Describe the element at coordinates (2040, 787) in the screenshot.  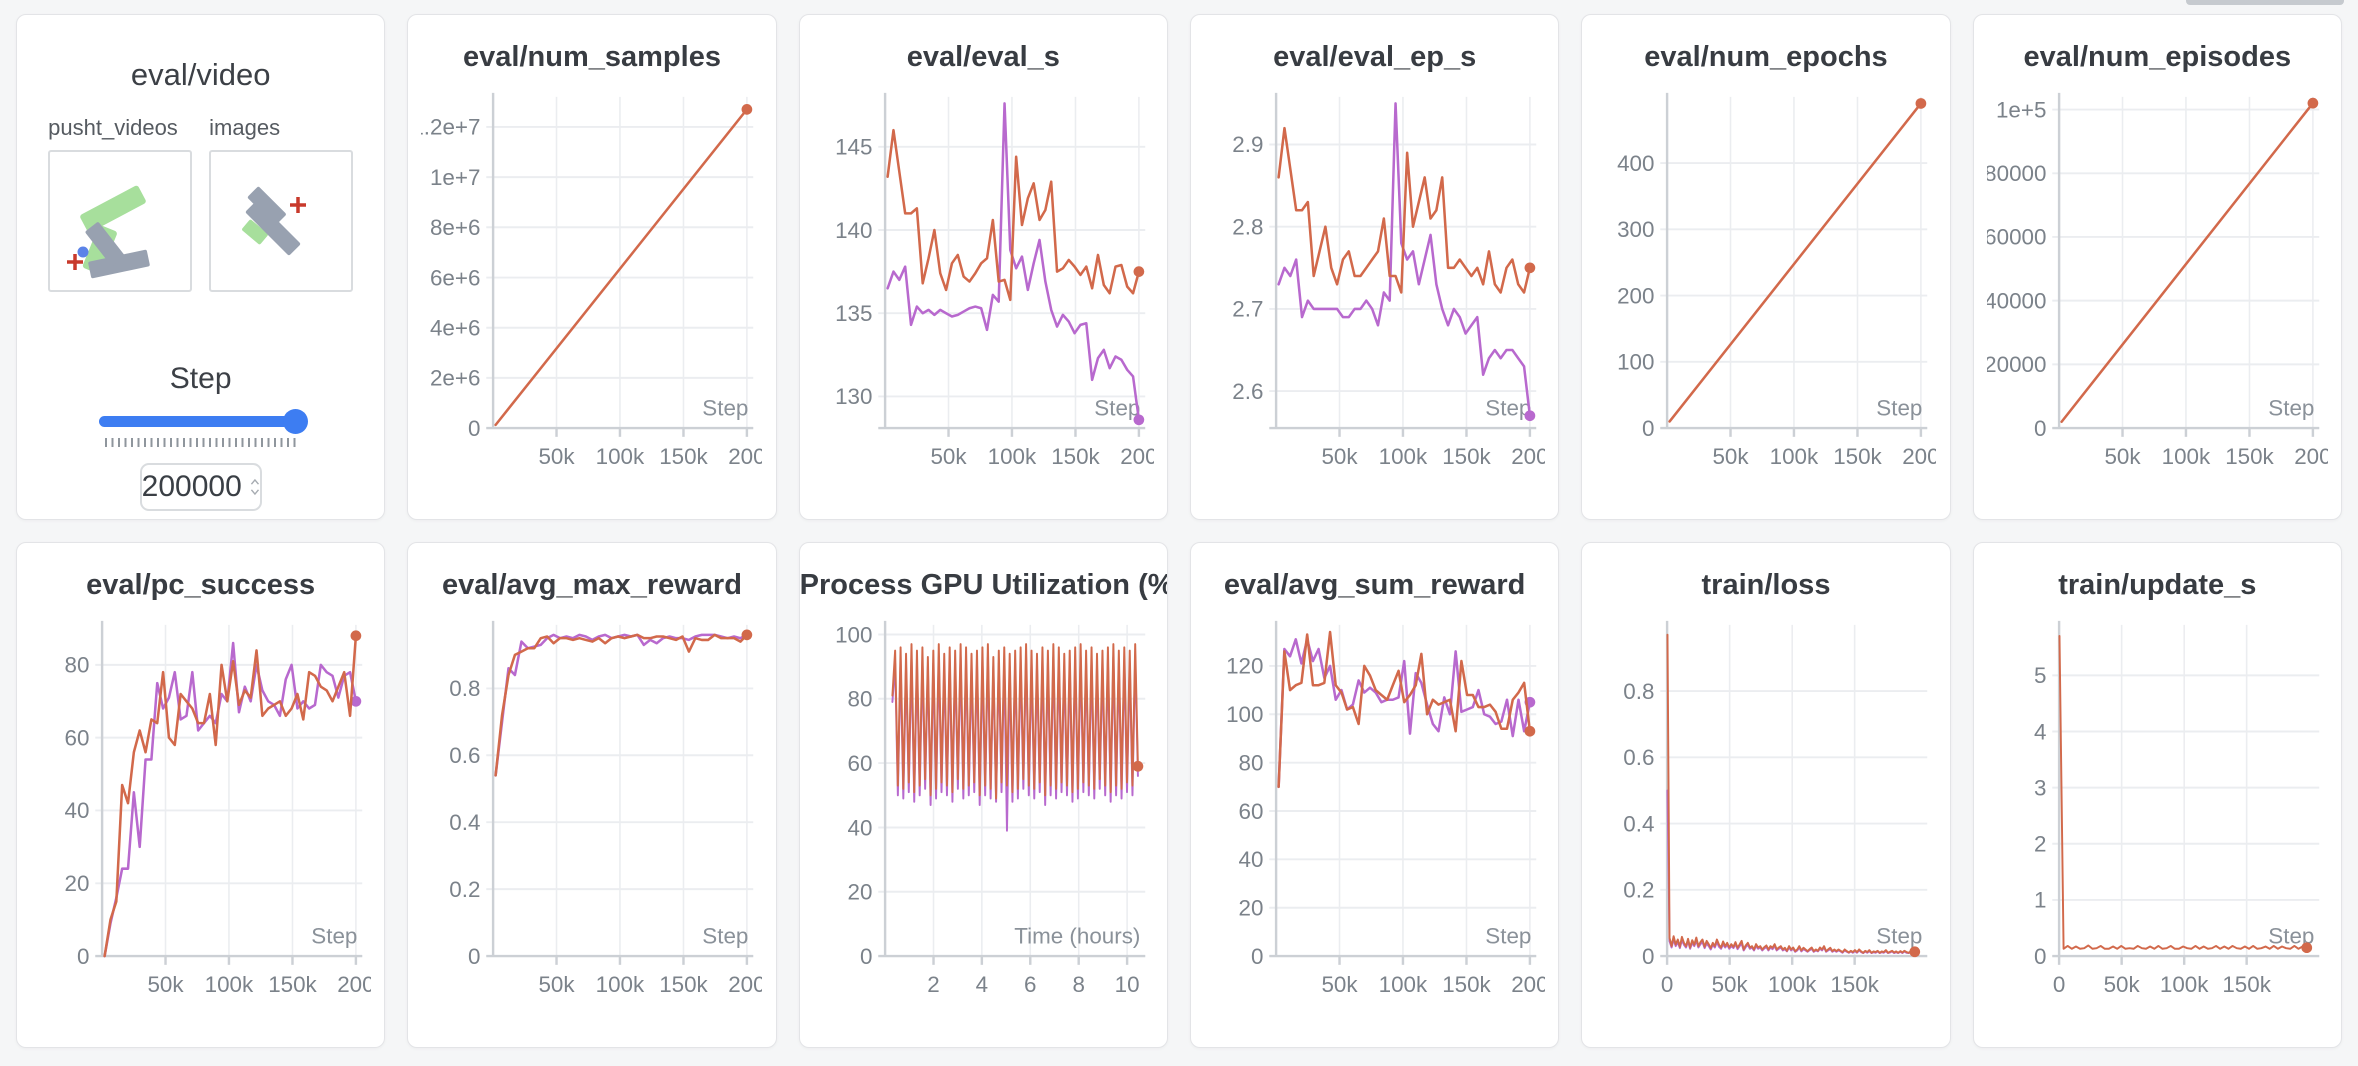
I see `svg-text: 3` at that location.